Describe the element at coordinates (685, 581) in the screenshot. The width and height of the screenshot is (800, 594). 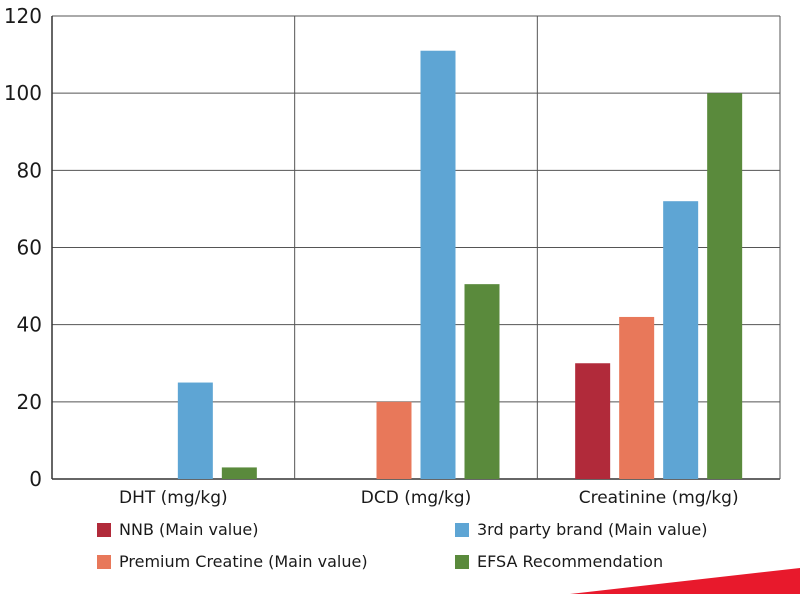
I see `corner-accent-shape` at that location.